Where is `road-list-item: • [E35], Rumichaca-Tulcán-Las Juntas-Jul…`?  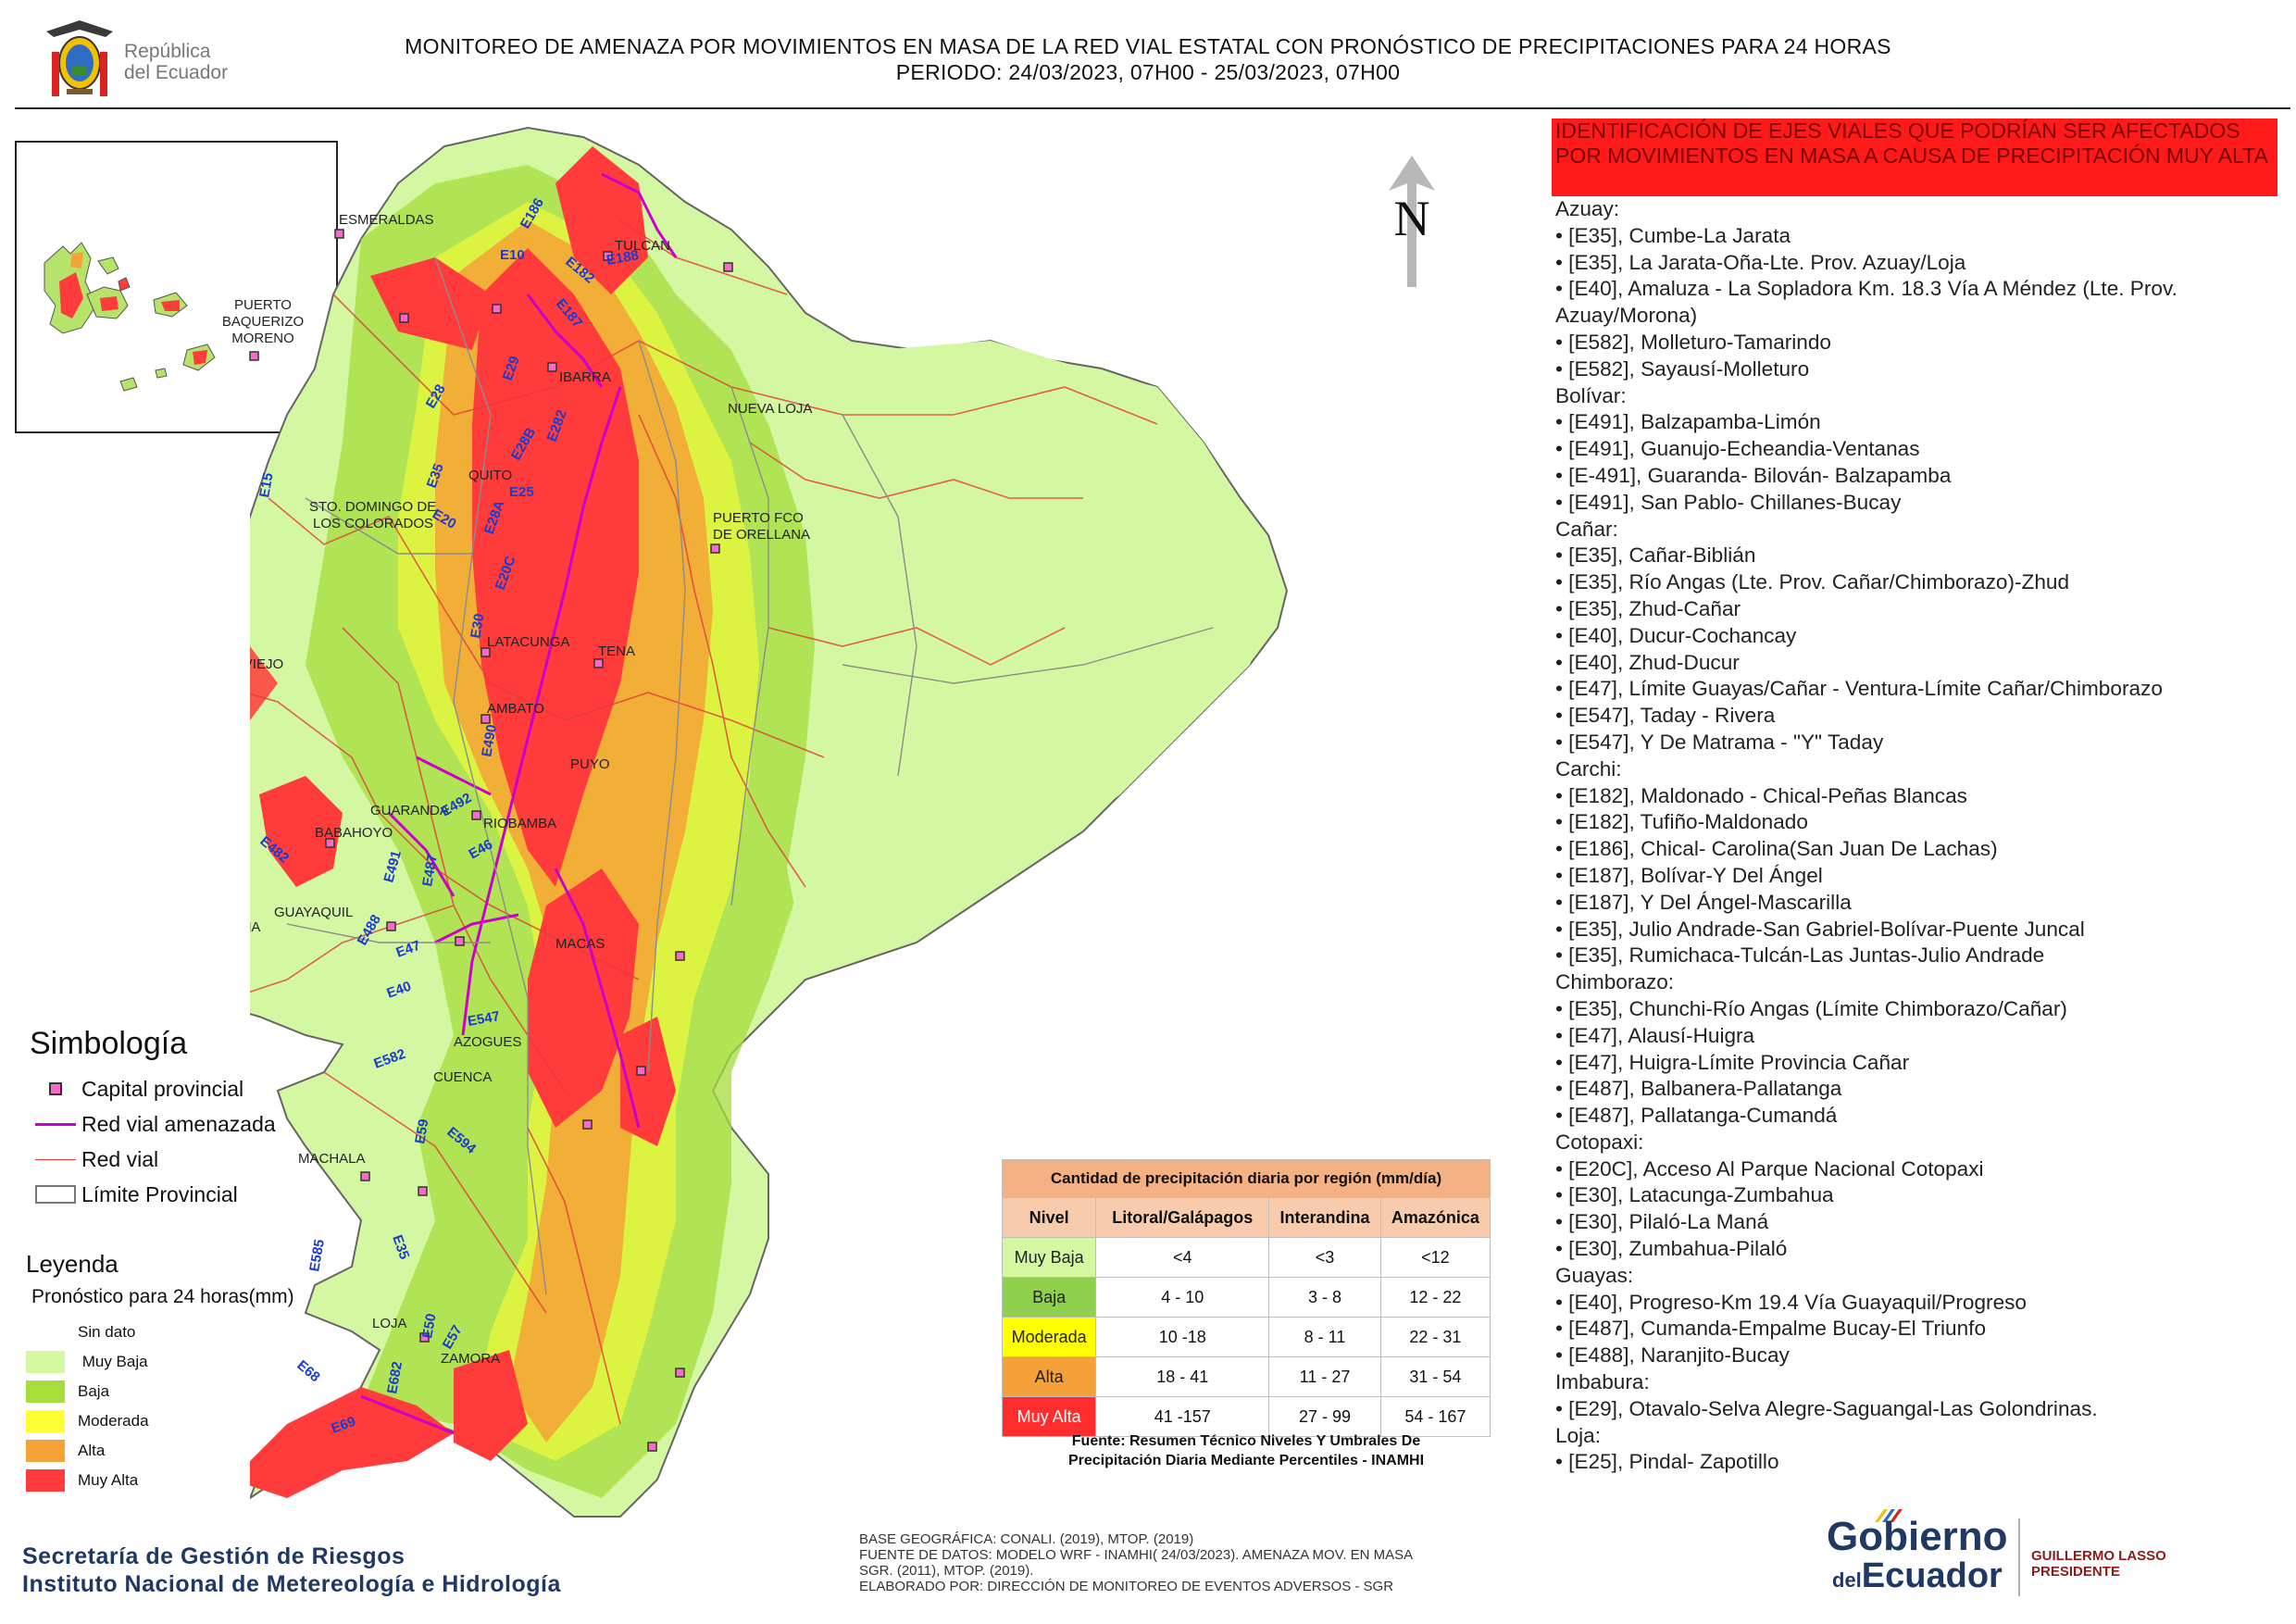
road-list-item: • [E35], Rumichaca-Tulcán-Las Juntas-Jul… is located at coordinates (1800, 955).